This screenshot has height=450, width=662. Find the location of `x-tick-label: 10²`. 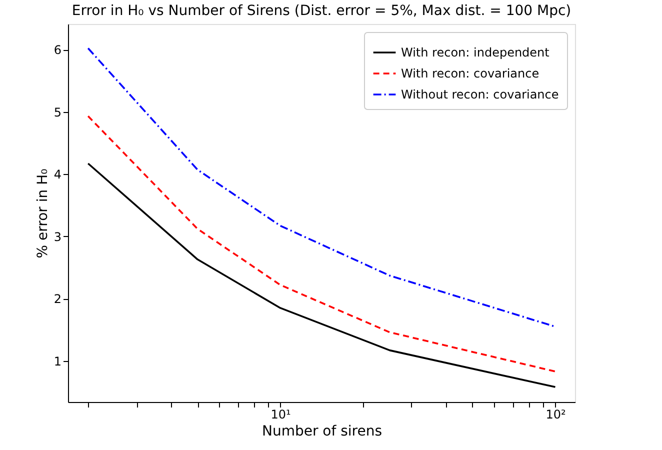

x-tick-label: 10² is located at coordinates (556, 415).